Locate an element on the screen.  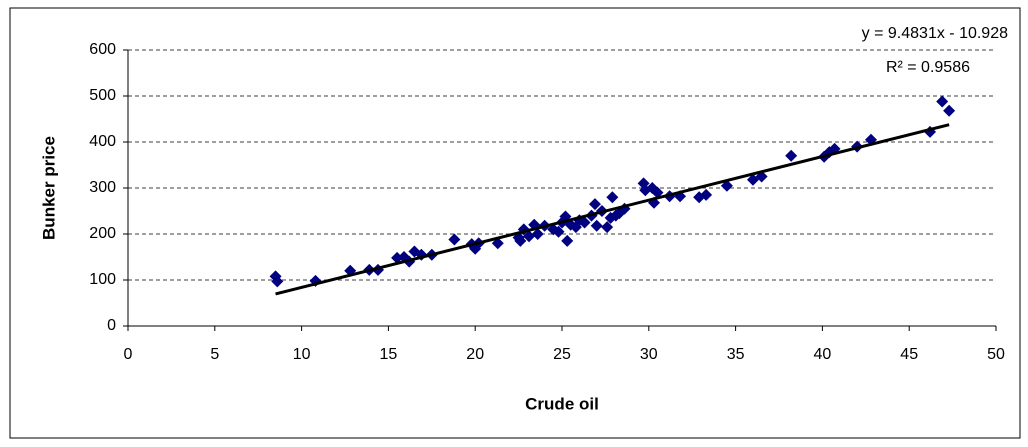
y-tick-label: 200 is located at coordinates (102, 233).